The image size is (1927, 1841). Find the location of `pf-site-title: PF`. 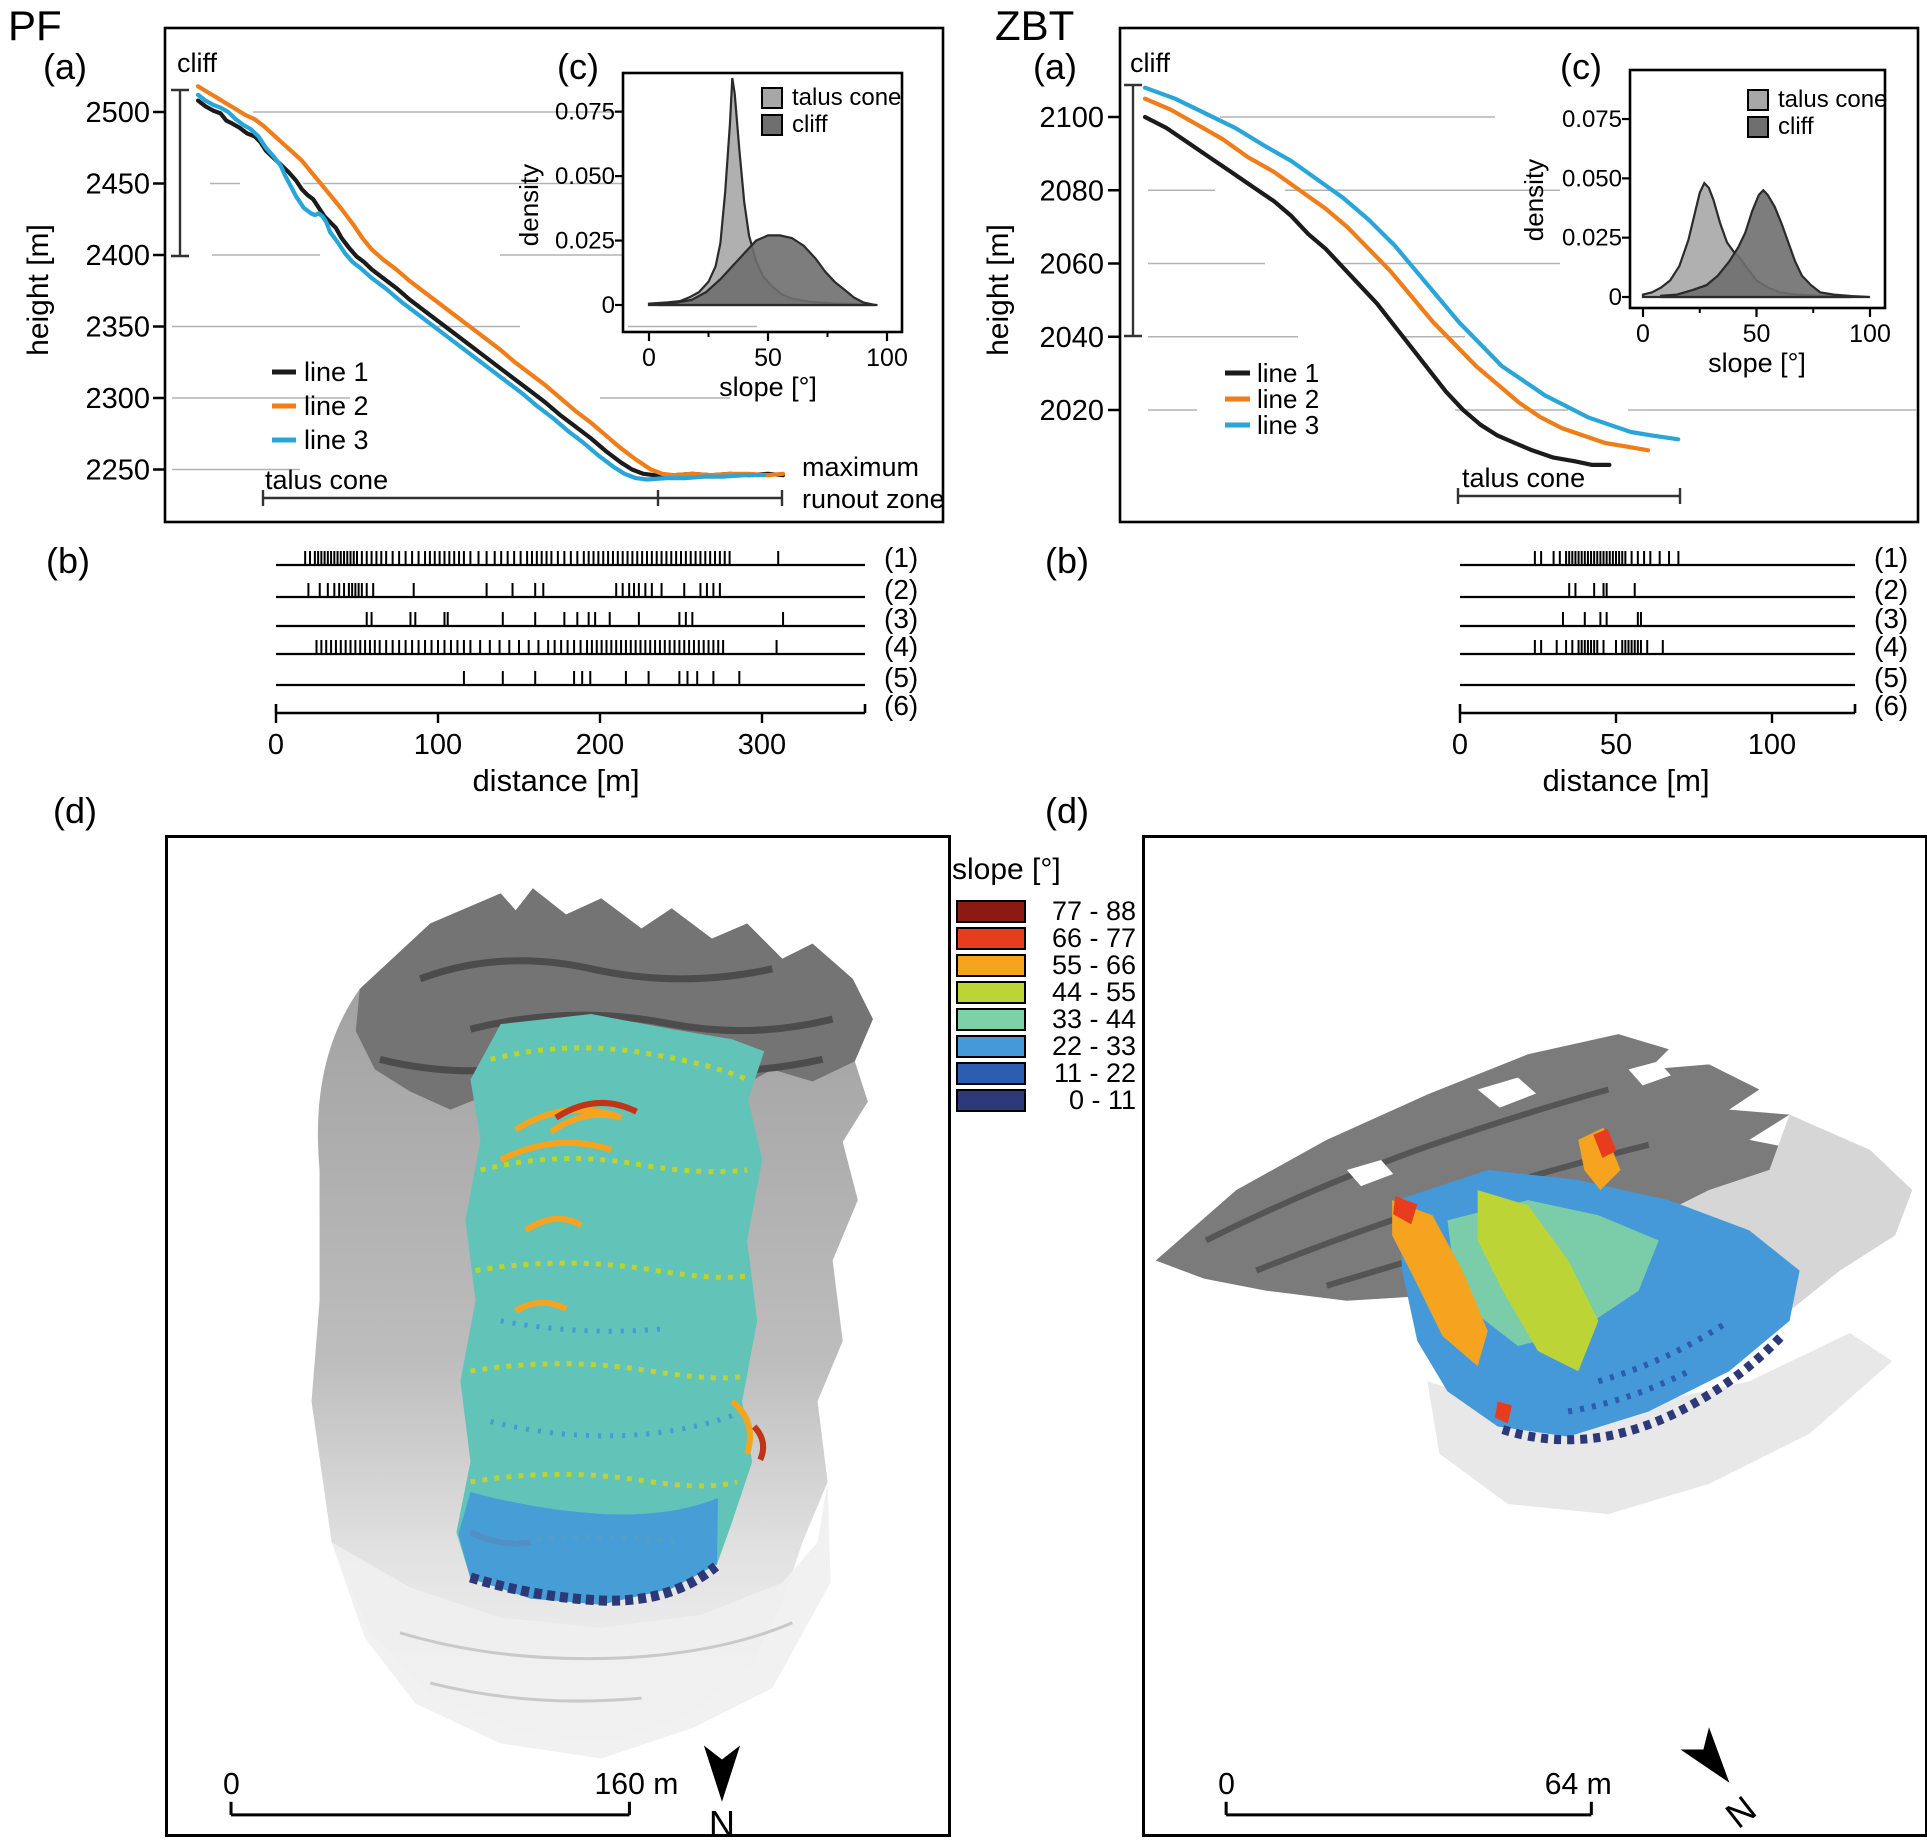

pf-site-title: PF is located at coordinates (35, 25).